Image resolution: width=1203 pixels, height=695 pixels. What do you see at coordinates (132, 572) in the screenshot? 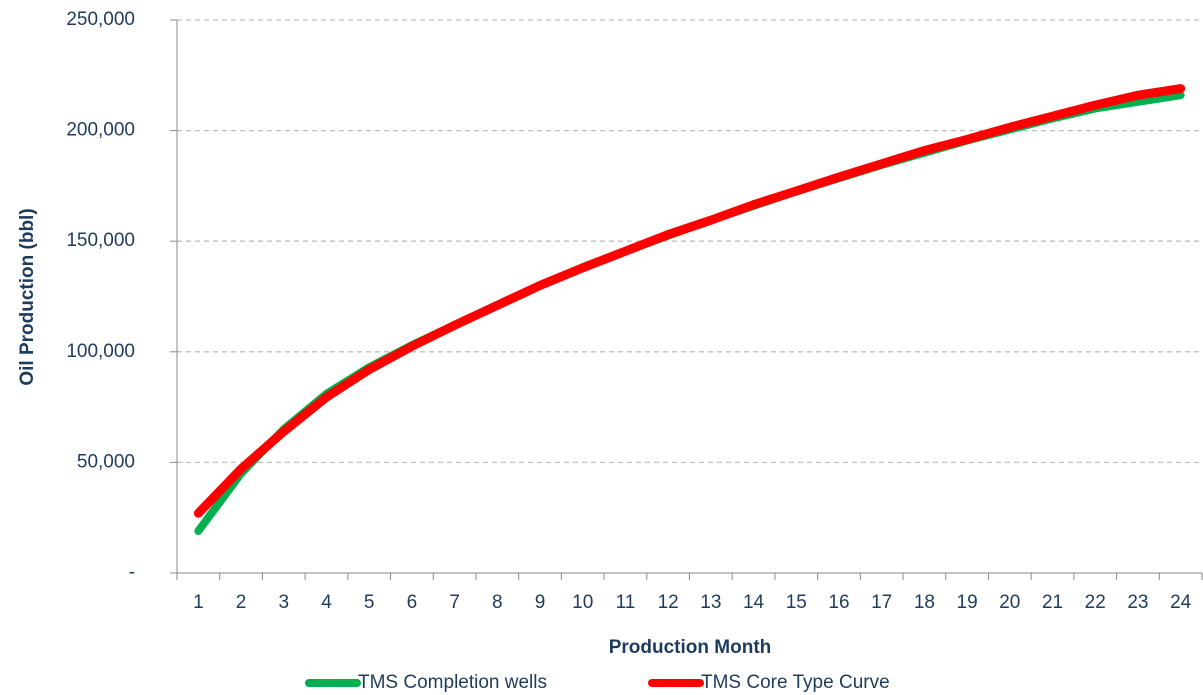
I see `y-tick-label: -` at bounding box center [132, 572].